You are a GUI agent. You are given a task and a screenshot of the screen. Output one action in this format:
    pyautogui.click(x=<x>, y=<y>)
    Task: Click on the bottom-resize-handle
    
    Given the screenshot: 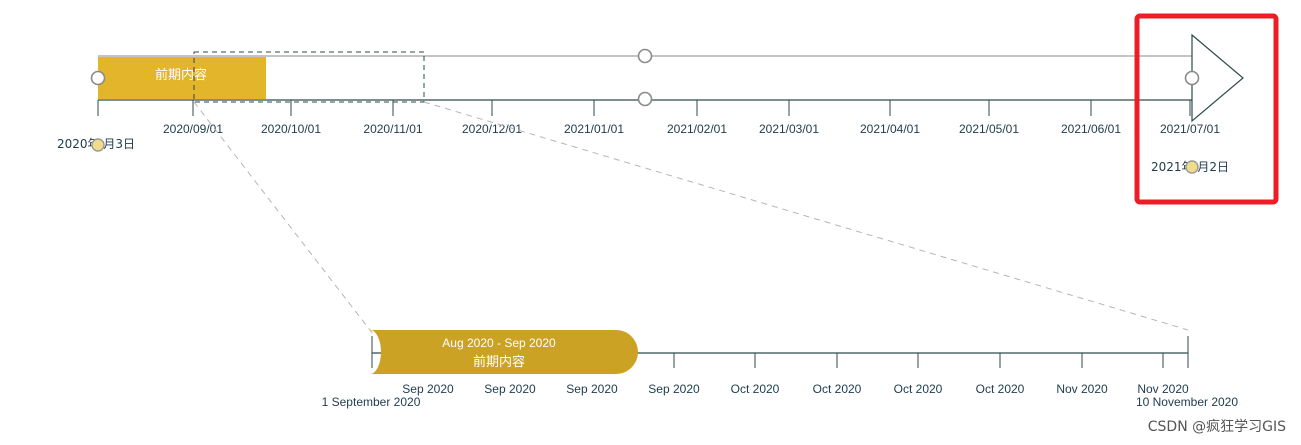 What is the action you would take?
    pyautogui.click(x=645, y=99)
    